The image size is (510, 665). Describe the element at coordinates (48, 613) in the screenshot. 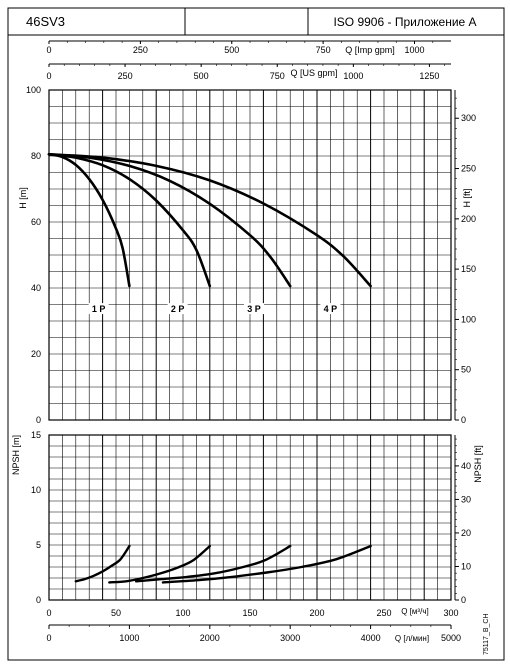

I see `m3h-tick-label: 0` at that location.